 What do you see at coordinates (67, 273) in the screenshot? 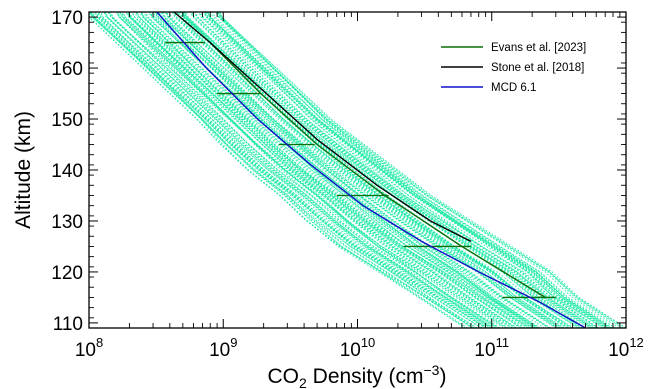
I see `y-tick-label: 120` at bounding box center [67, 273].